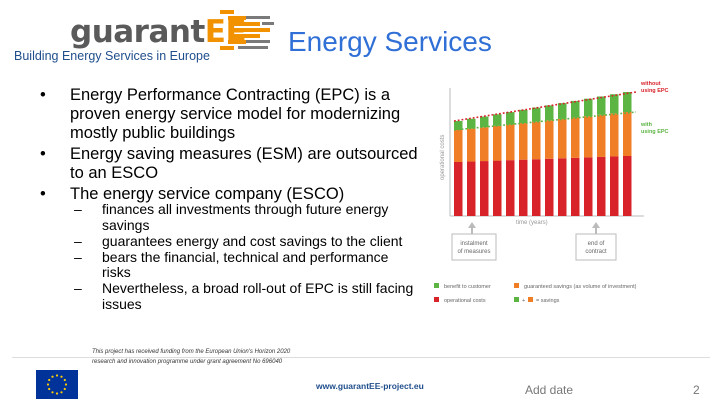 Image resolution: width=720 pixels, height=405 pixels. I want to click on box-end-contract-label: end of contract, so click(596, 248).